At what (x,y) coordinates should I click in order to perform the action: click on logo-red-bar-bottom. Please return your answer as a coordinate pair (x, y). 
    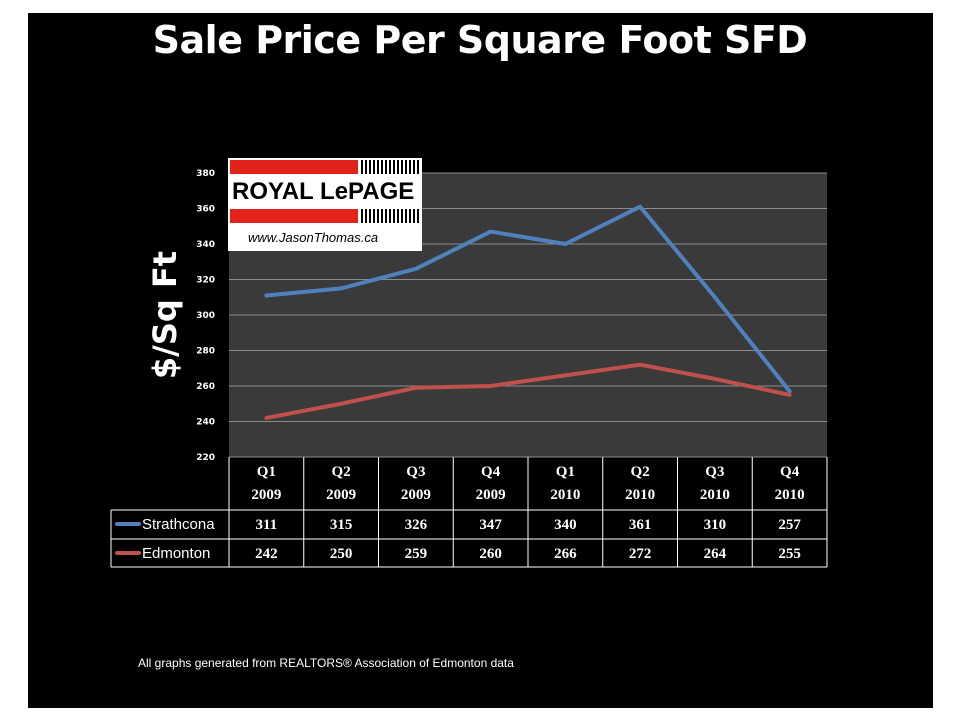
    Looking at the image, I should click on (294, 216).